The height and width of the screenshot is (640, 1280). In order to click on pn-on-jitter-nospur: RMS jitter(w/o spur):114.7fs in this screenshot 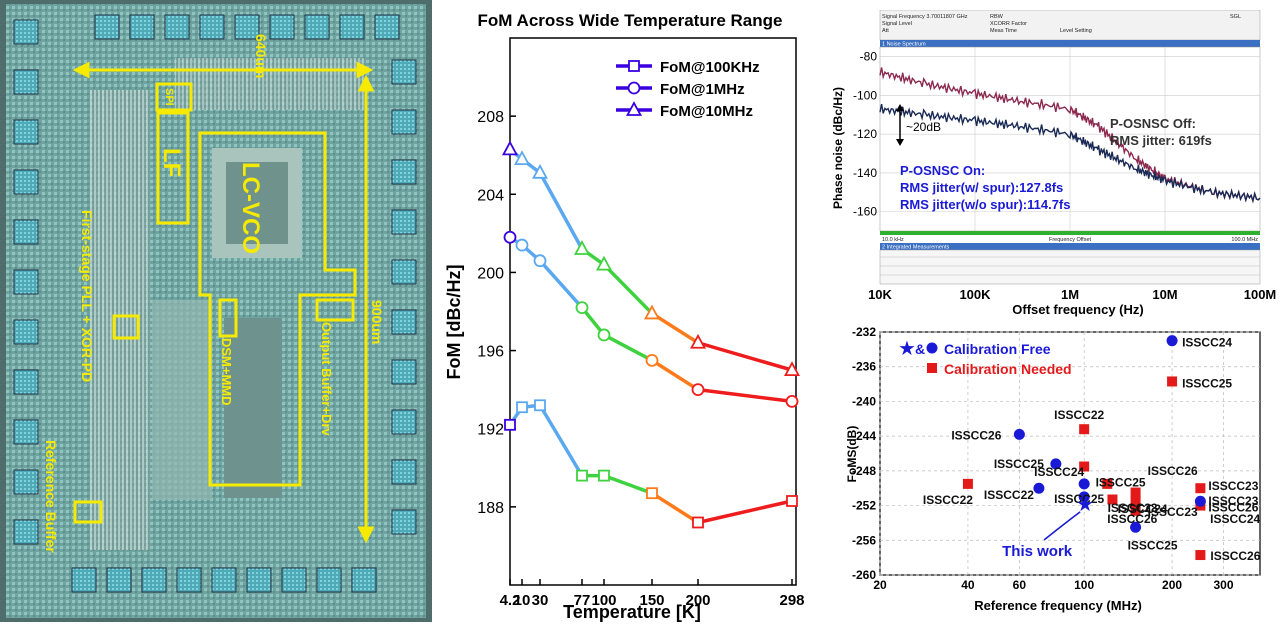, I will do `click(985, 204)`.